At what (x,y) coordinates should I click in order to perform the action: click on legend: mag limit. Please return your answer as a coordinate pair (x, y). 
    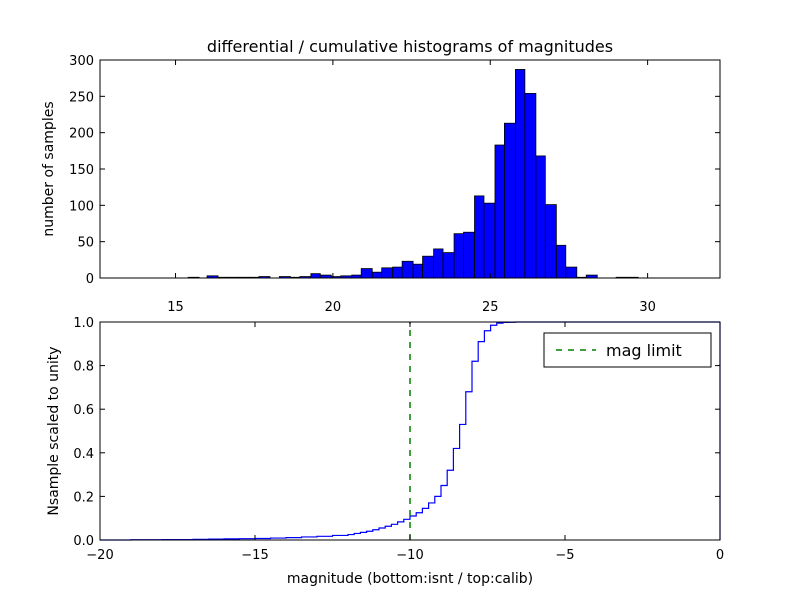
    Looking at the image, I should click on (627, 350).